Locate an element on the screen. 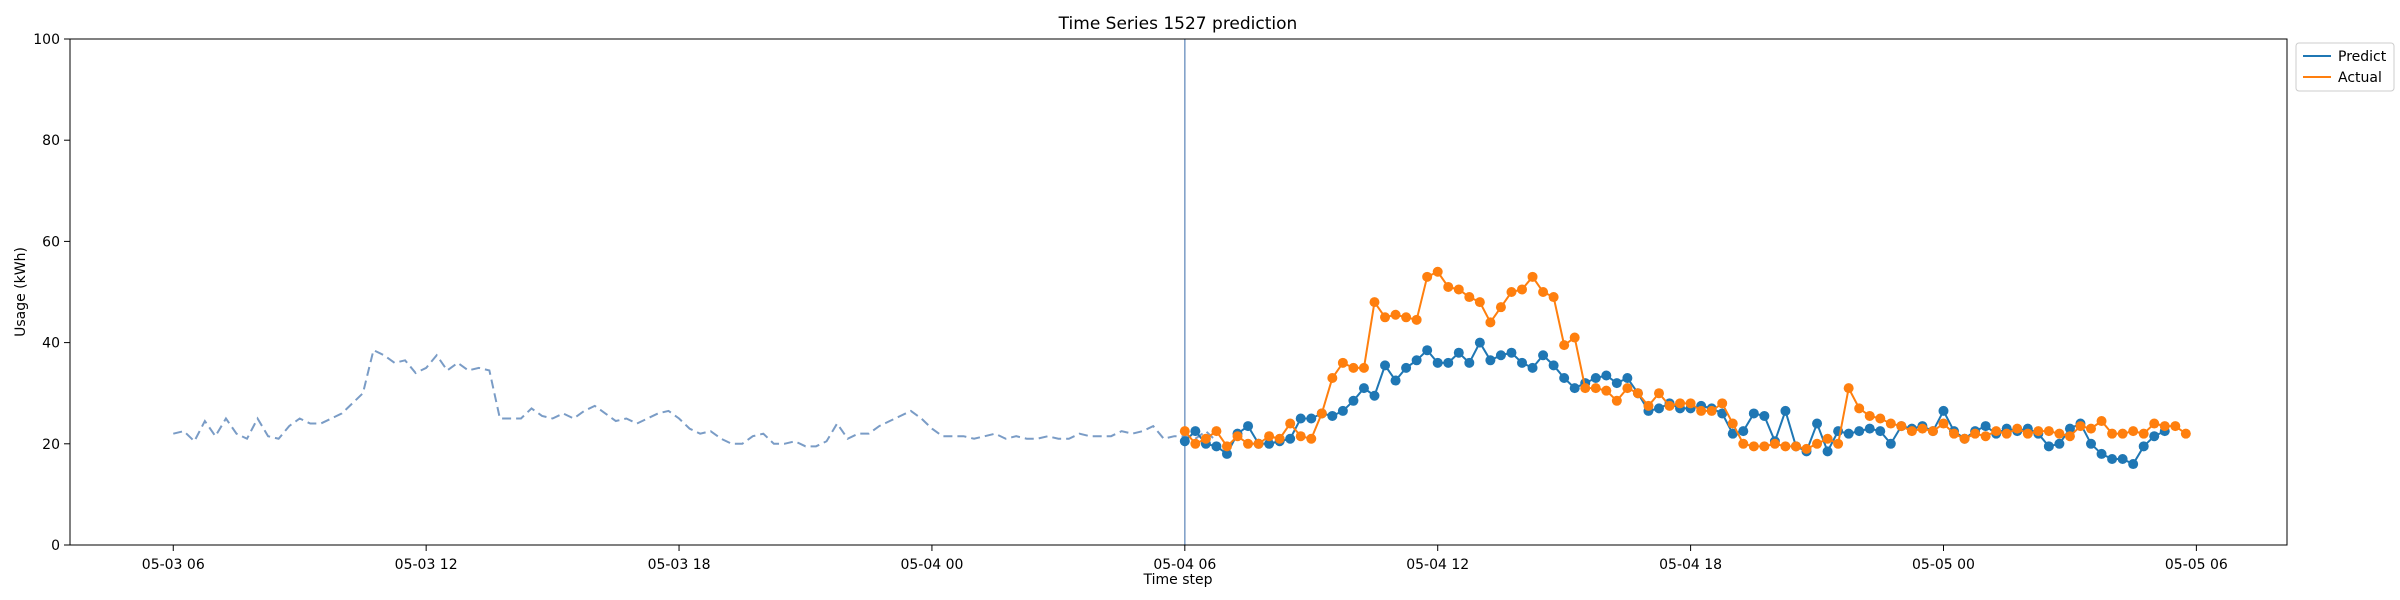 This screenshot has height=600, width=2400. series-line-predict is located at coordinates (1675, 403).